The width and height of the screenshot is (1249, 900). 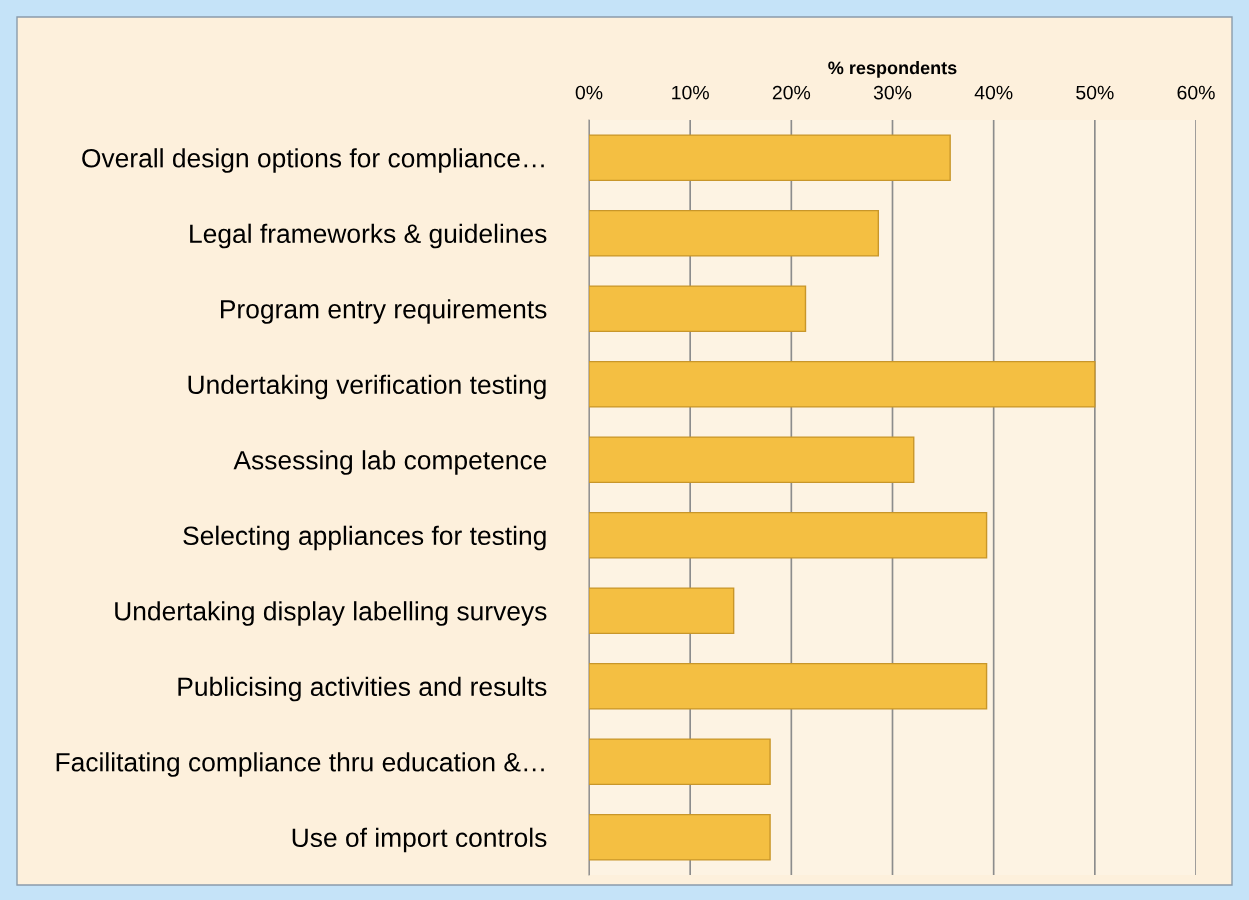 What do you see at coordinates (368, 236) in the screenshot?
I see `y-tick-label: Legal frameworks & guidelines` at bounding box center [368, 236].